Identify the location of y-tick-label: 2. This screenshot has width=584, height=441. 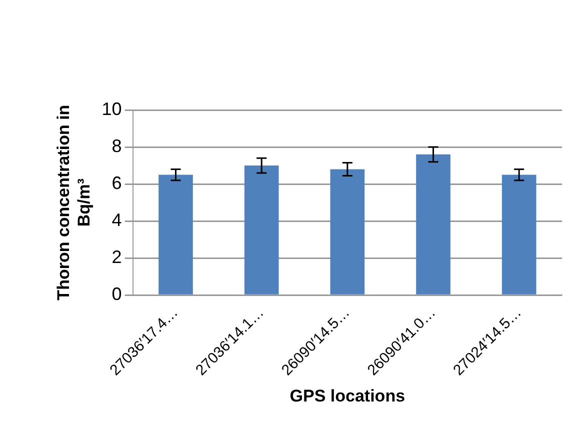
(117, 257).